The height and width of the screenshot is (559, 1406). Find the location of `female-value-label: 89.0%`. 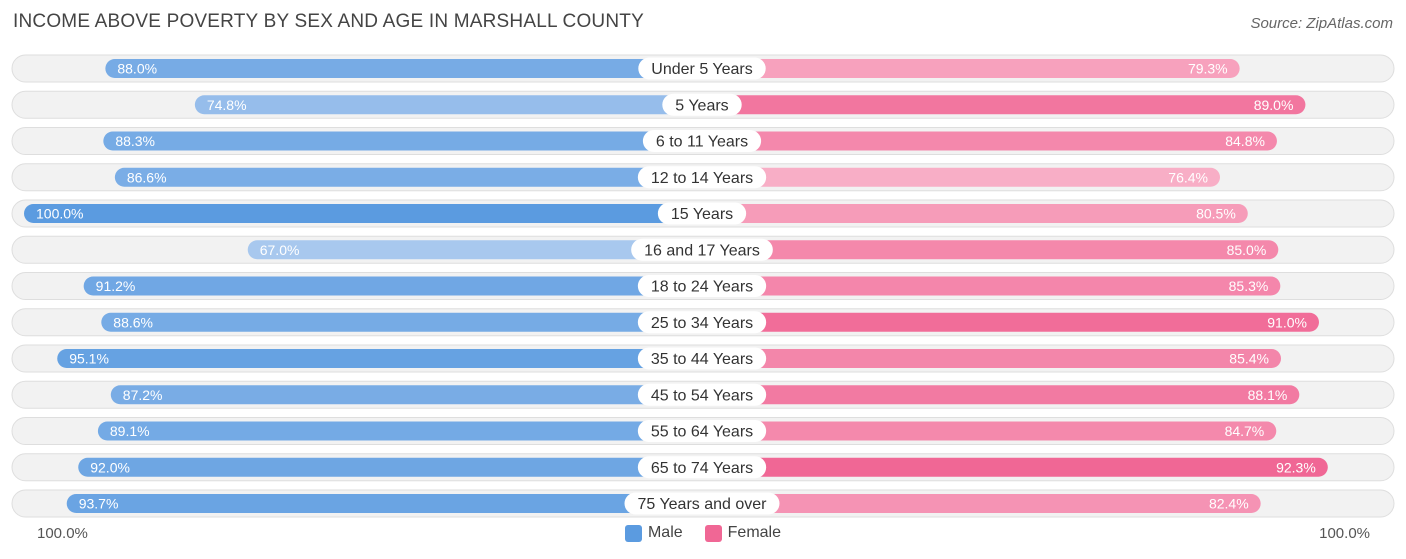

female-value-label: 89.0% is located at coordinates (1274, 105).